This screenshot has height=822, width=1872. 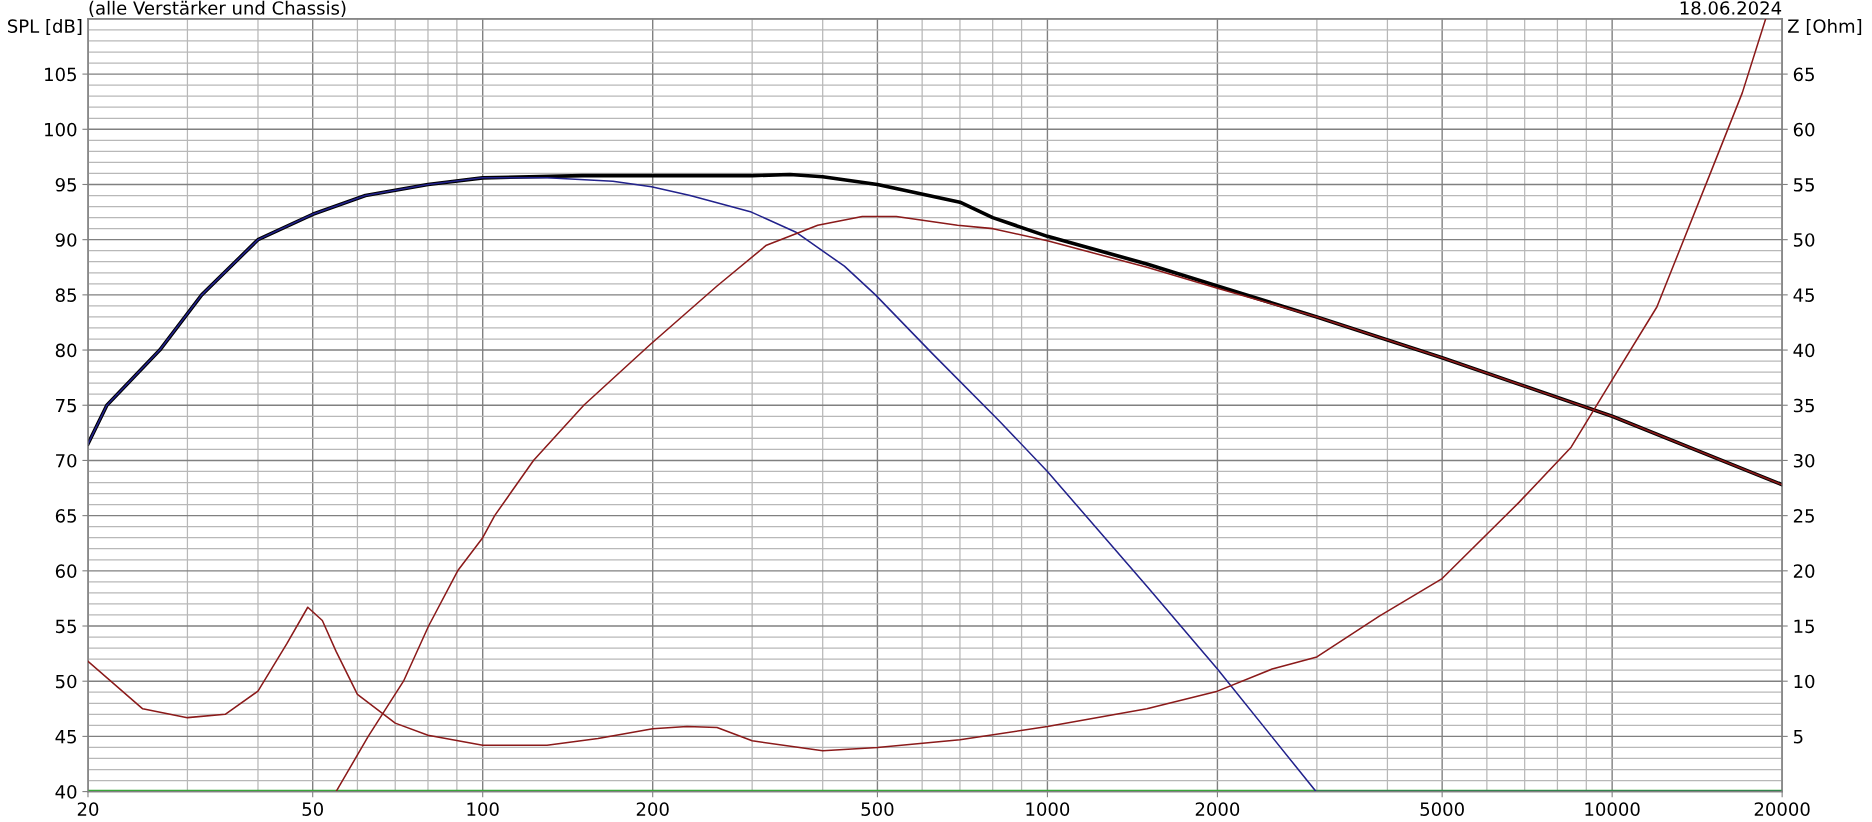 I want to click on y-tick-label: 60, so click(x=66, y=571).